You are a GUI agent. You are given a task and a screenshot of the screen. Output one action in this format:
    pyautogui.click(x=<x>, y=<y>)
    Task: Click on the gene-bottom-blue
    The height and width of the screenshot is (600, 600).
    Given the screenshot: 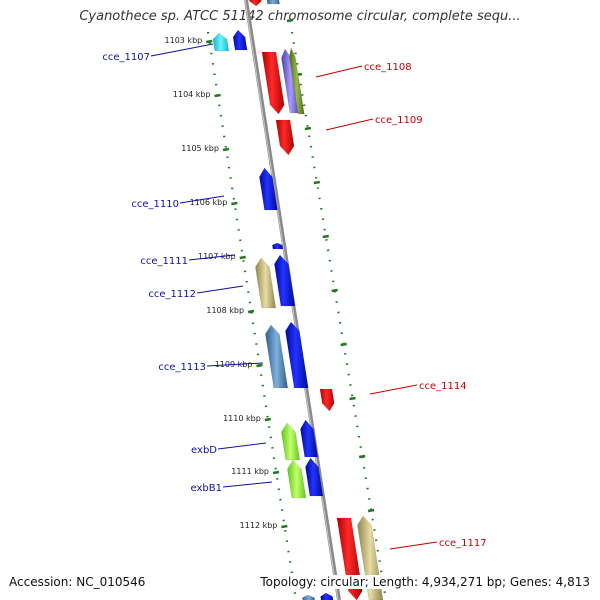 What is the action you would take?
    pyautogui.click(x=327, y=596)
    